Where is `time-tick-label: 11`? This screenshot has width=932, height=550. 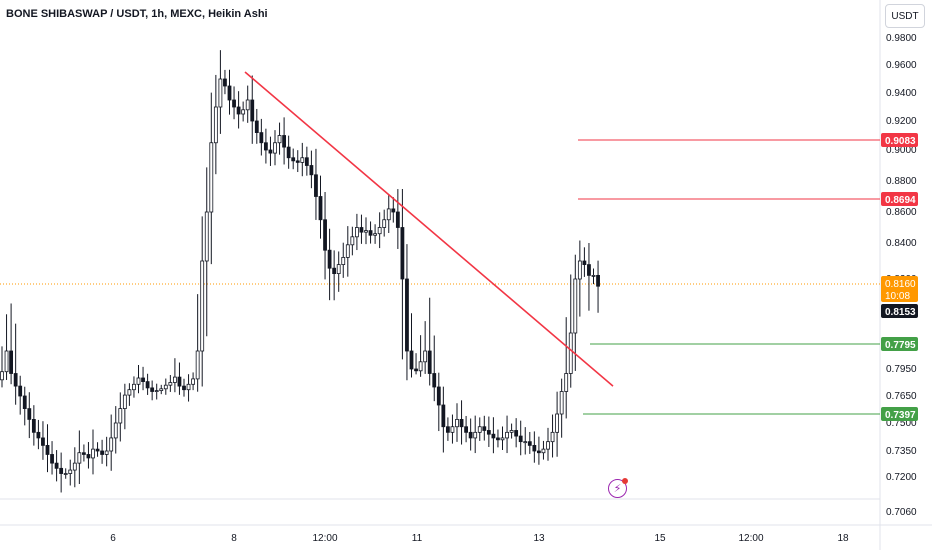
time-tick-label: 11 is located at coordinates (417, 538).